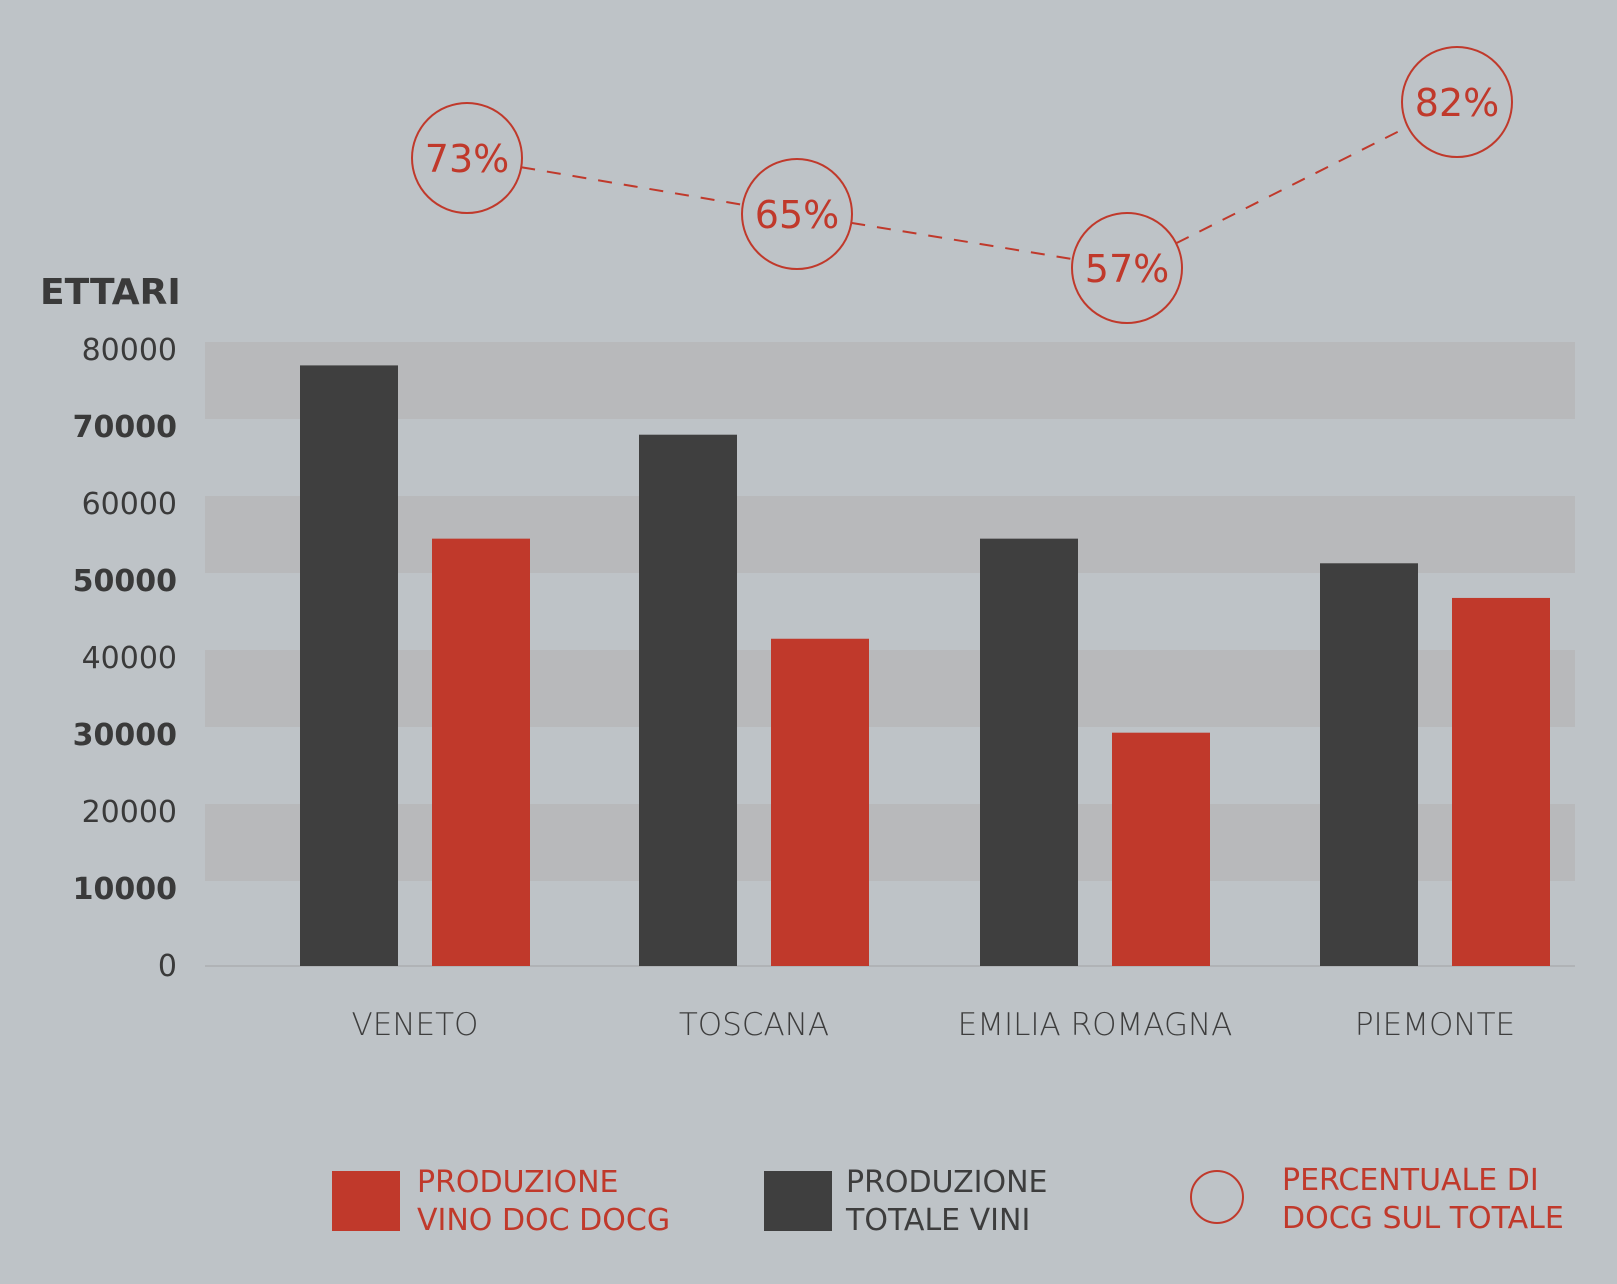 This screenshot has width=1617, height=1284. I want to click on y-axis-label: ETTARI, so click(110, 292).